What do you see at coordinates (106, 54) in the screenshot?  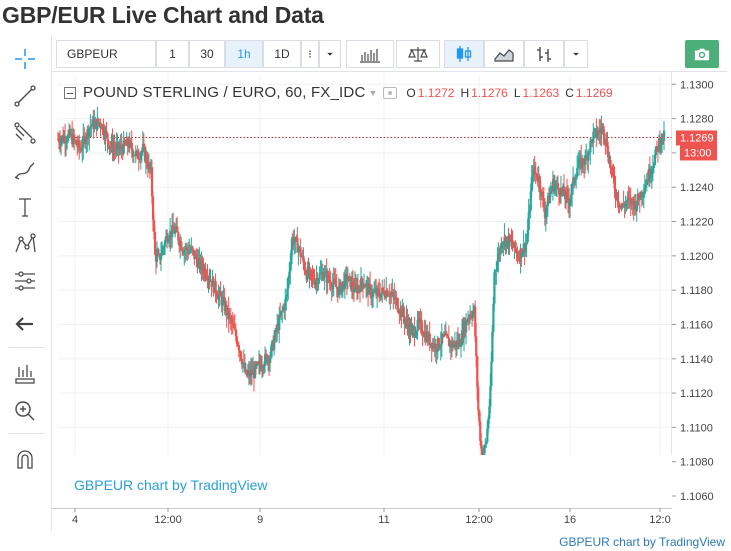 I see `symbol-search-input: GBPEUR` at bounding box center [106, 54].